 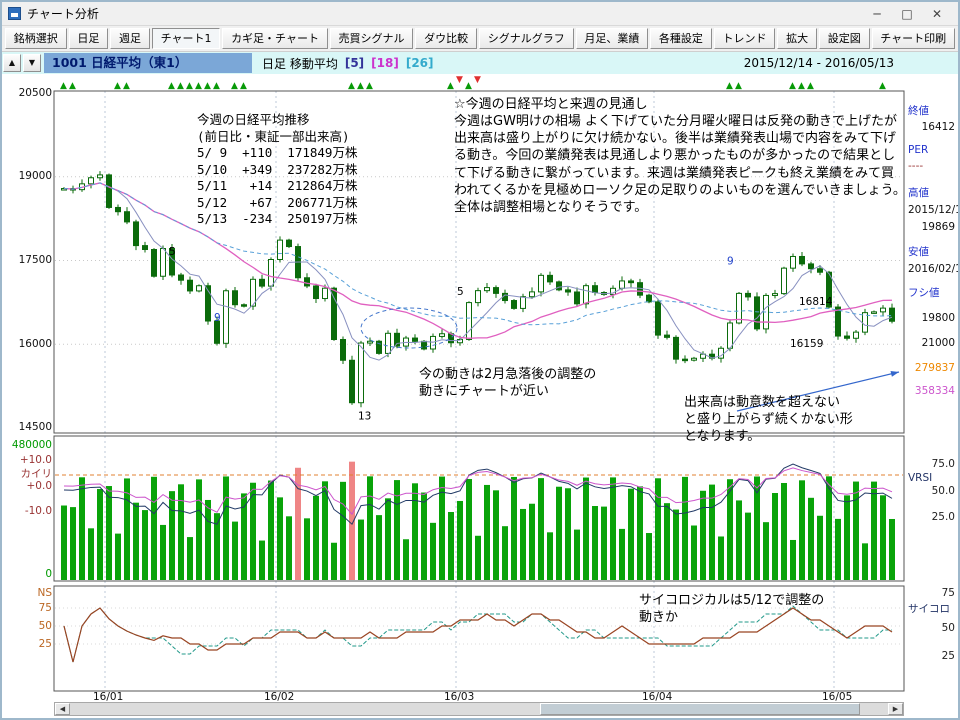 I want to click on symbol-down-button: ▼, so click(x=32, y=63).